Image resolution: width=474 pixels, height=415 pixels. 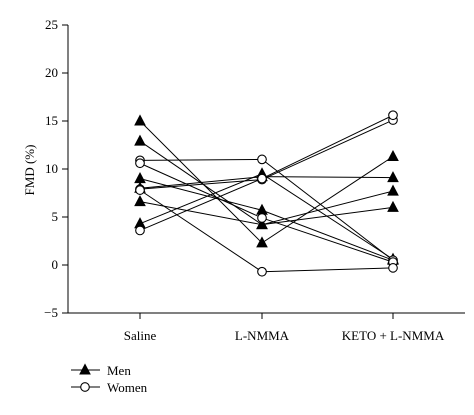 I want to click on y-tick-label: 15, so click(x=51, y=120).